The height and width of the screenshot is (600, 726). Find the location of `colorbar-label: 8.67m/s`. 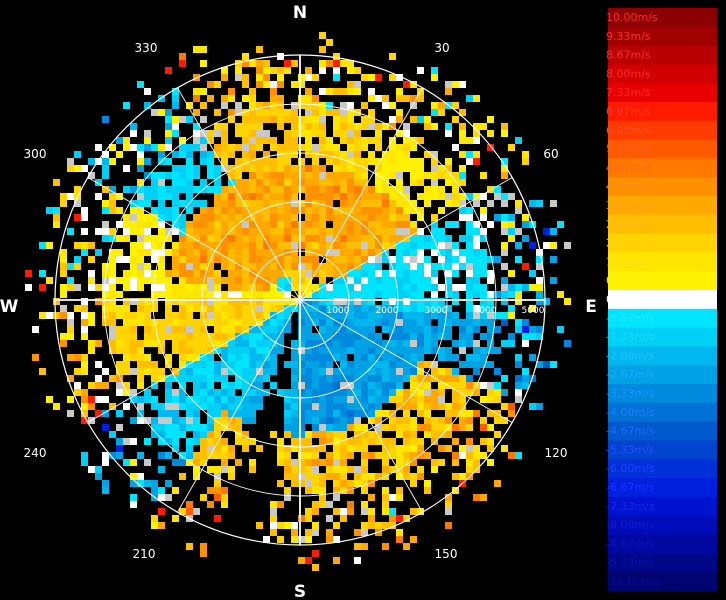

colorbar-label: 8.67m/s is located at coordinates (628, 55).